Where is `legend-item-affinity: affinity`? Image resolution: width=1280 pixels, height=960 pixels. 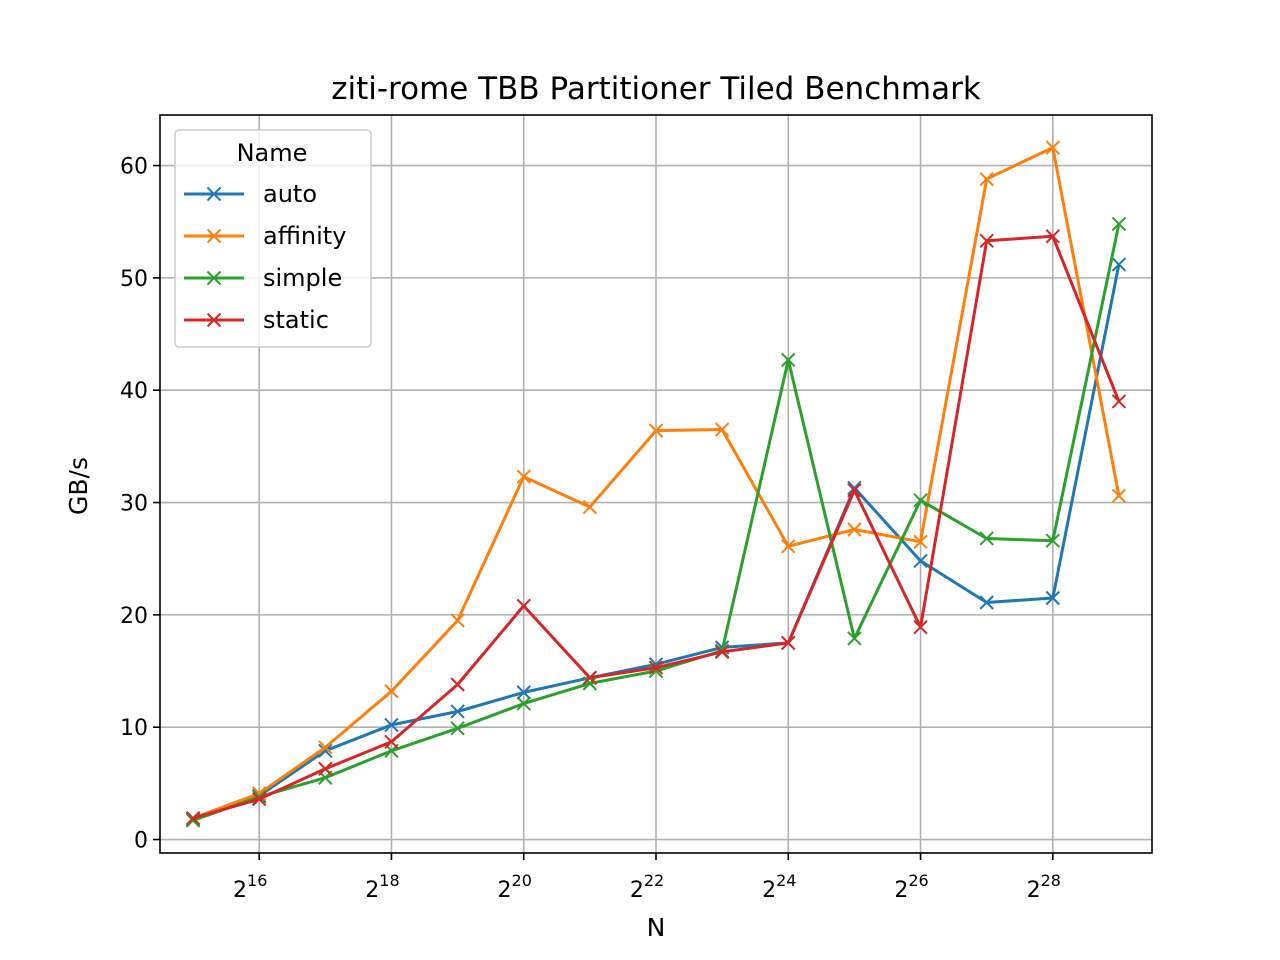
legend-item-affinity: affinity is located at coordinates (265, 236).